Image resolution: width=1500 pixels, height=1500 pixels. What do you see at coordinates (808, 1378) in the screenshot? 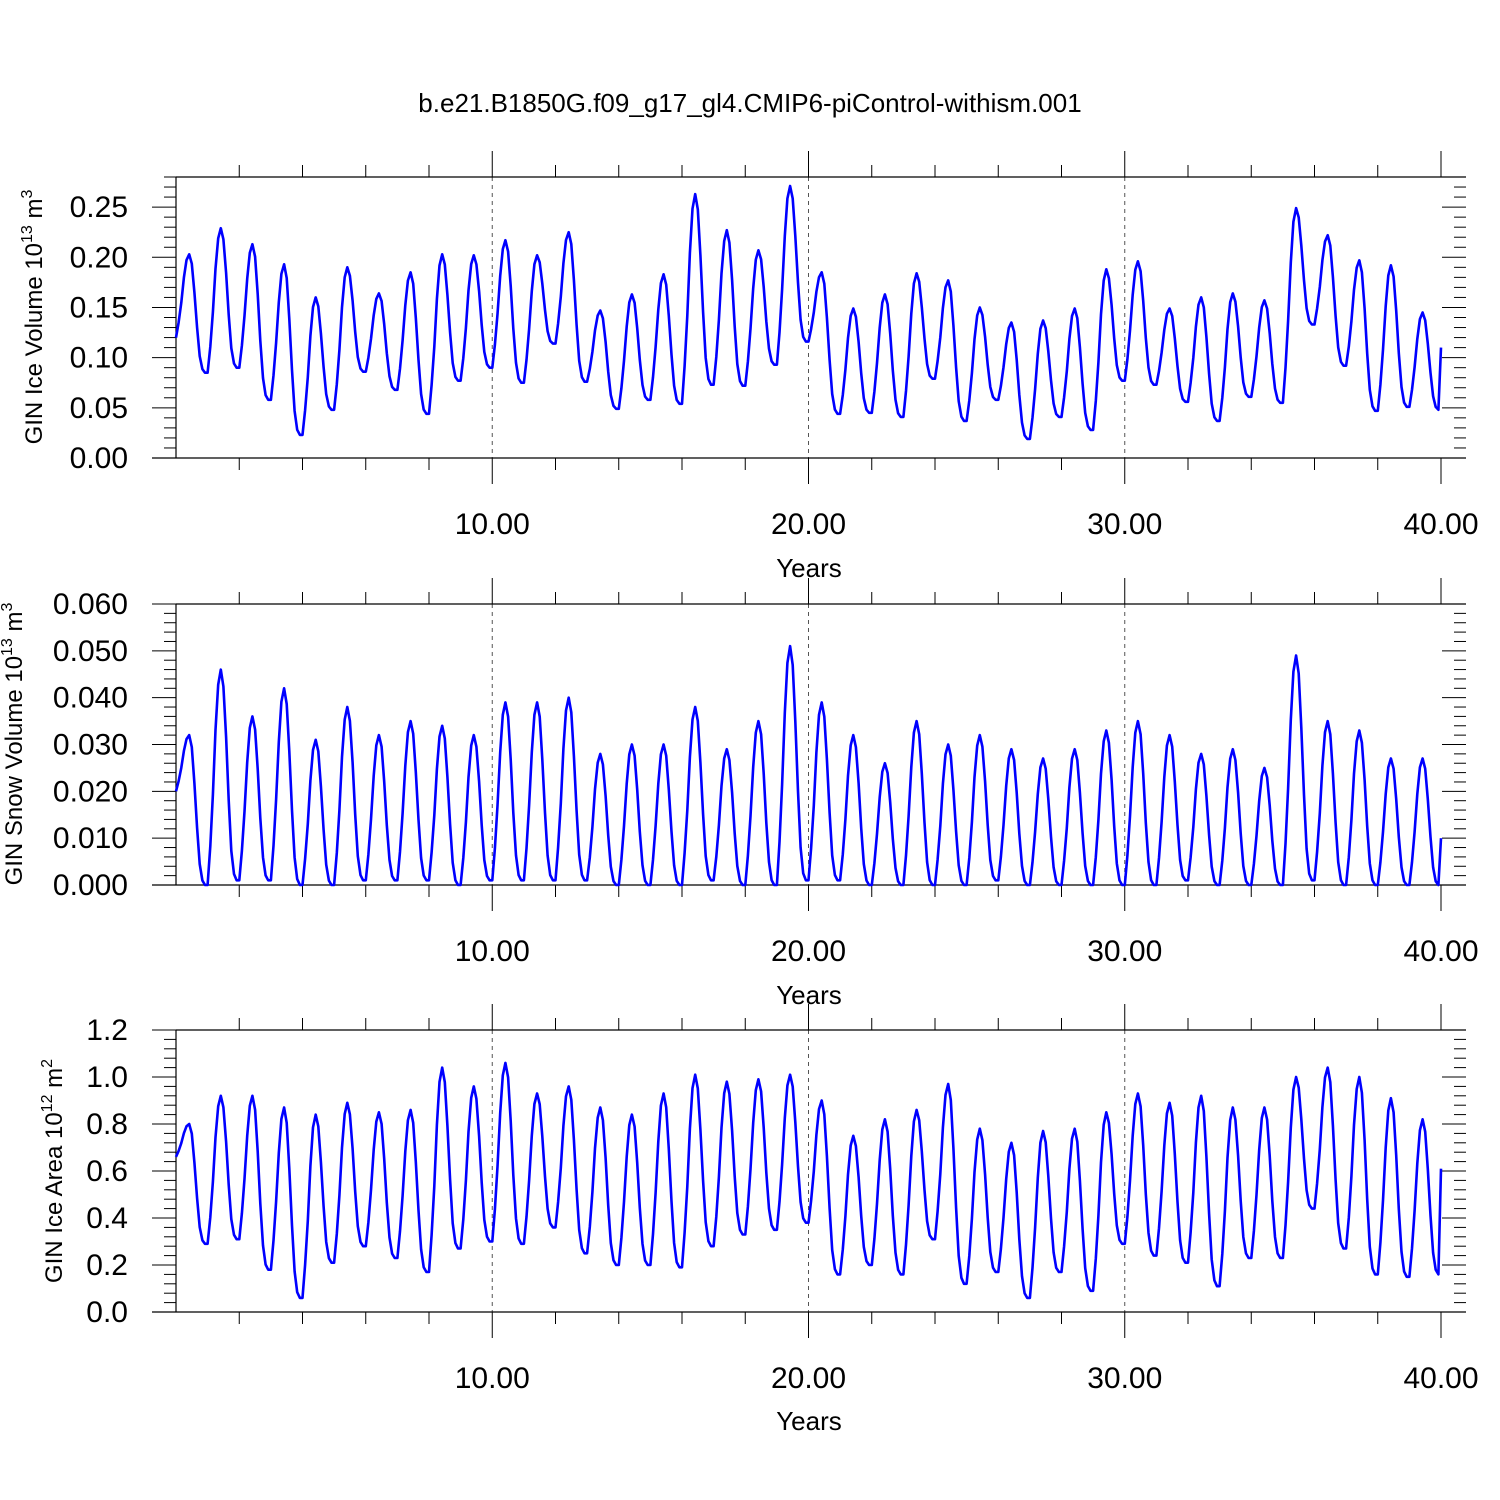
I see `ice-area-xtick-label: 20.00` at bounding box center [808, 1378].